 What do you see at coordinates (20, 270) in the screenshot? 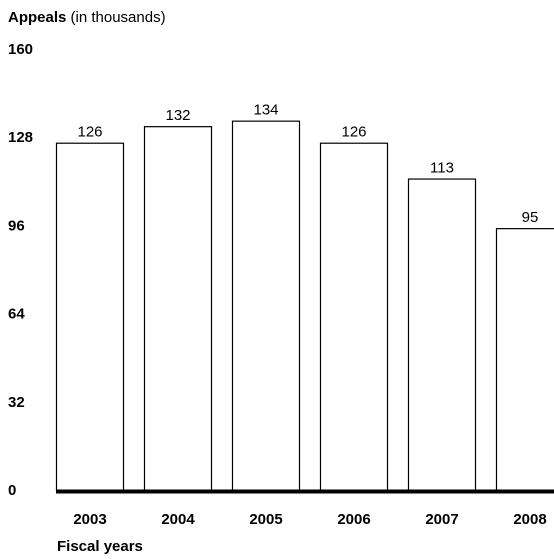
I see `y-tick-labels: 0 32 64 96 128 160` at bounding box center [20, 270].